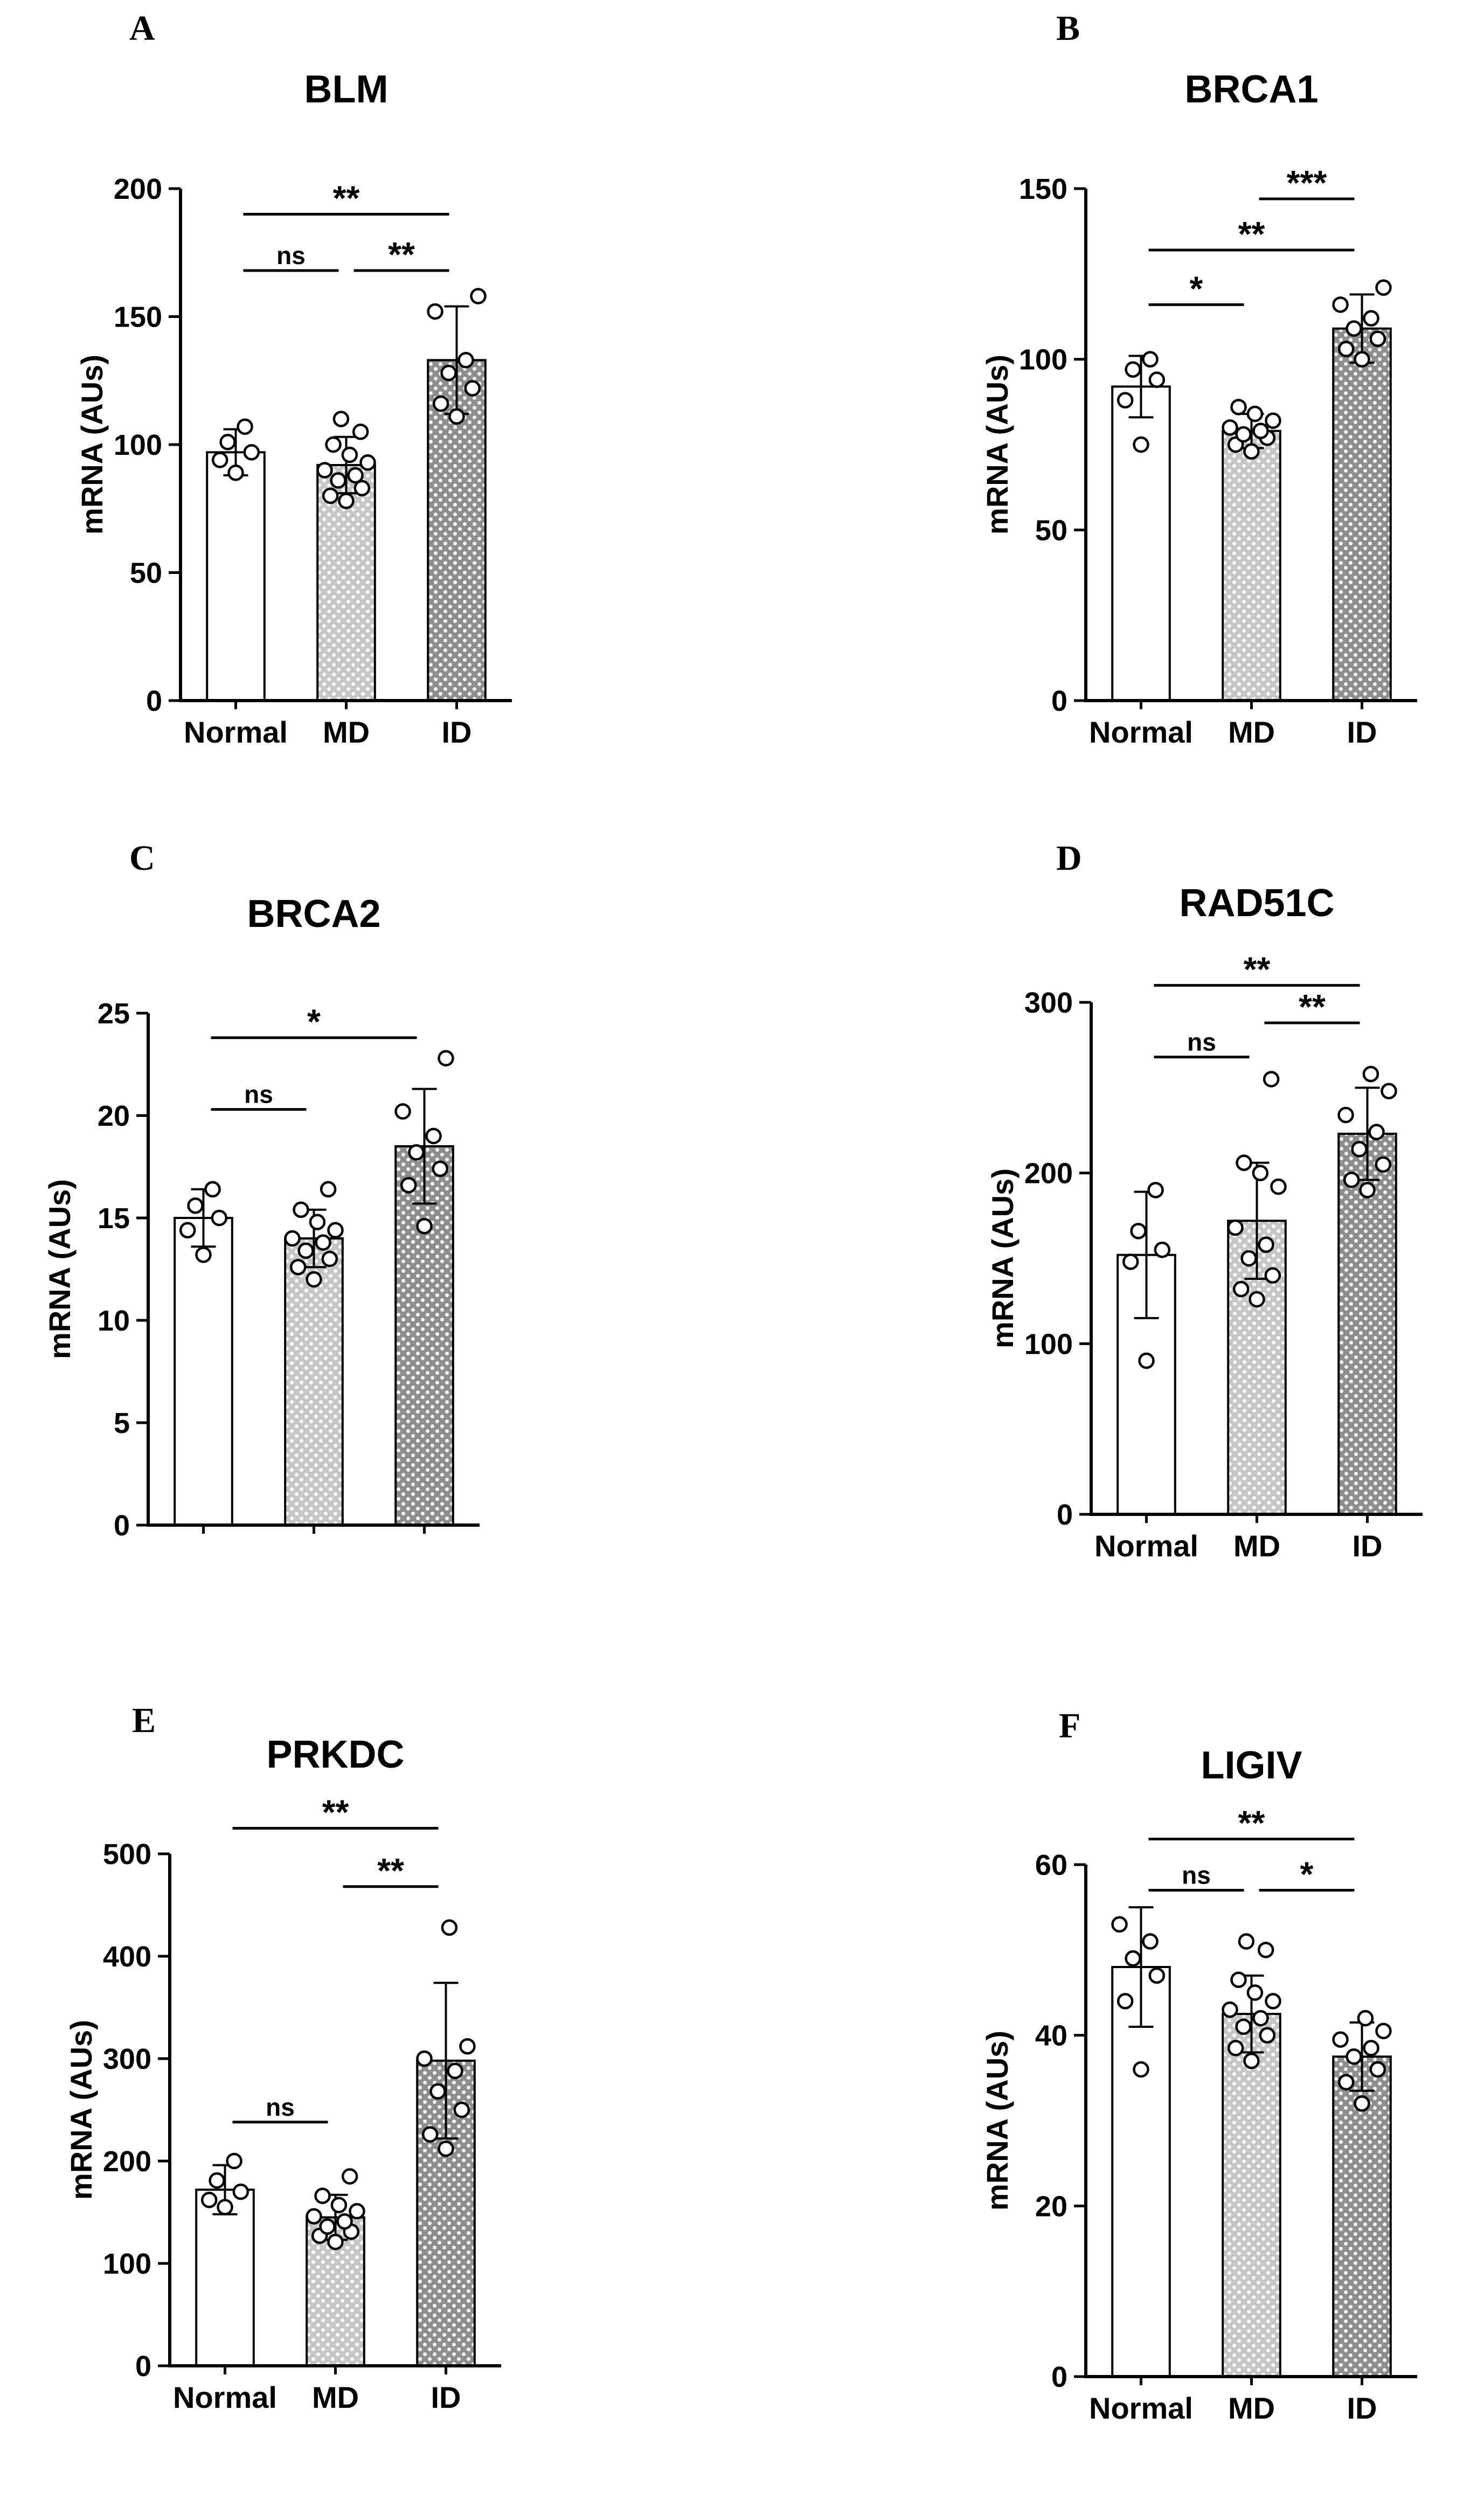  Describe the element at coordinates (261, 1217) in the screenshot. I see `chart-brca2-bar-chart: ns * 0 5 10 15 20 25 mRNA (AUs) BRCA2` at that location.